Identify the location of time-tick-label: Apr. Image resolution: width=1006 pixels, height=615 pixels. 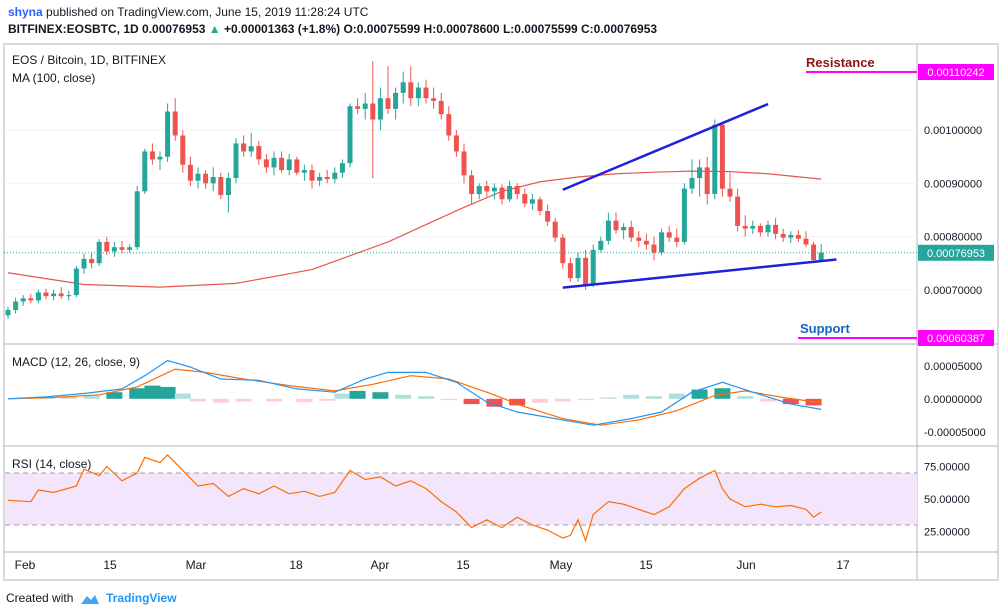
(380, 565).